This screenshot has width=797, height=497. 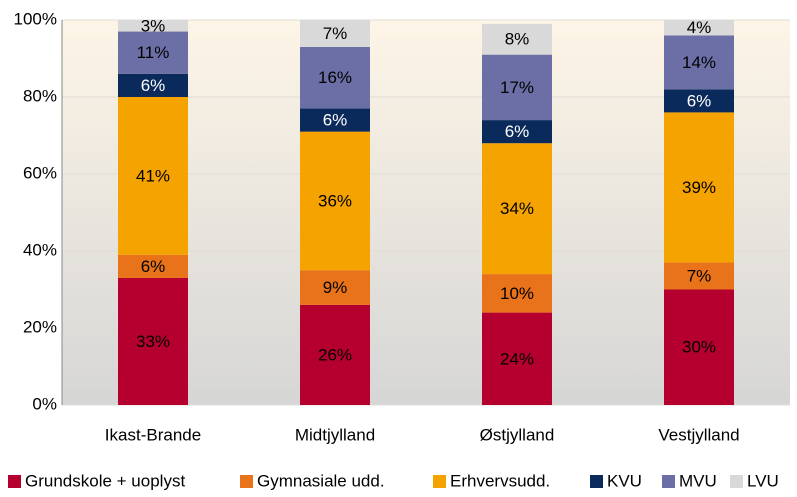 I want to click on data-label: 9%, so click(x=335, y=287).